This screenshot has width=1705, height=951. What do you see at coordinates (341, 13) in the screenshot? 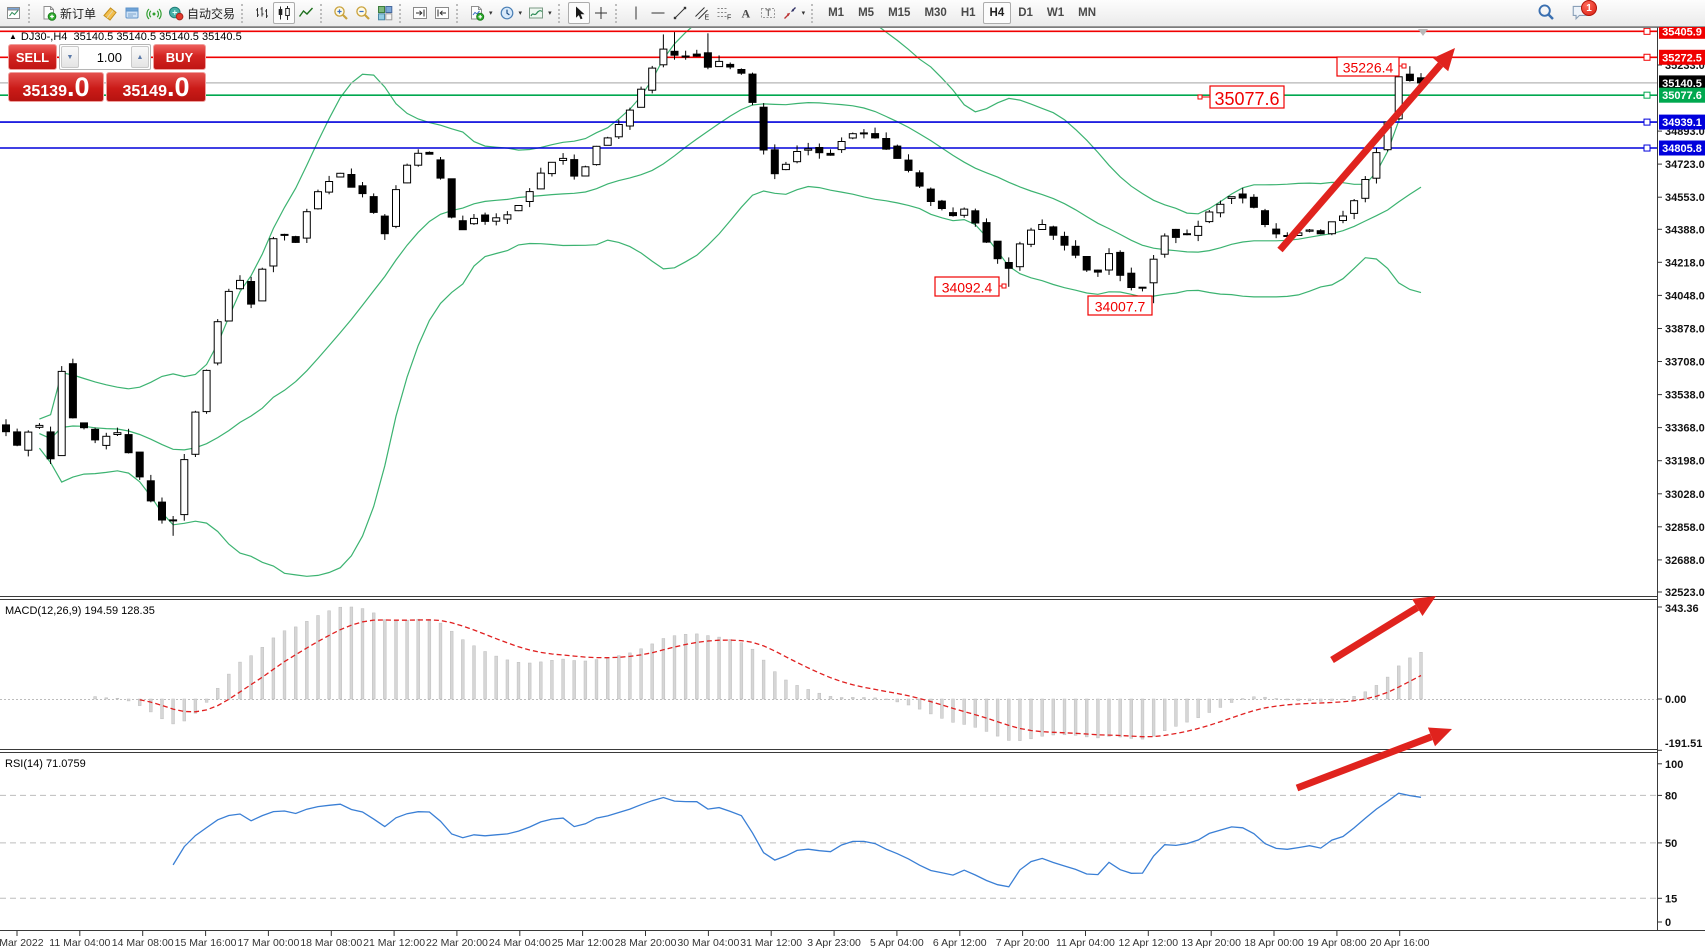
I see `zoom-in-button` at bounding box center [341, 13].